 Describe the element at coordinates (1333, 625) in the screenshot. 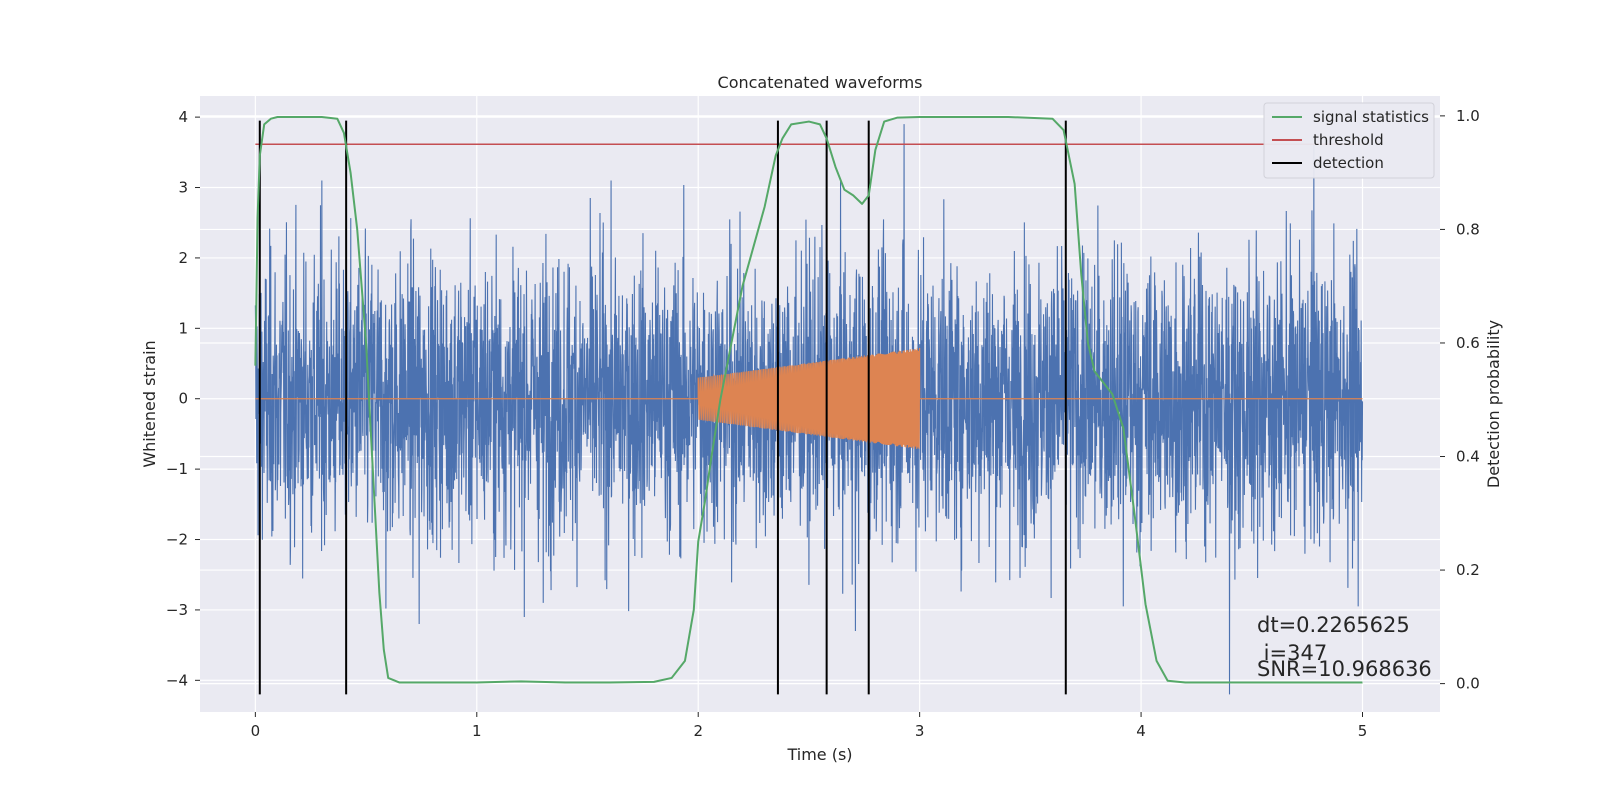

I see `annotation-dt: dt=0.2265625` at that location.